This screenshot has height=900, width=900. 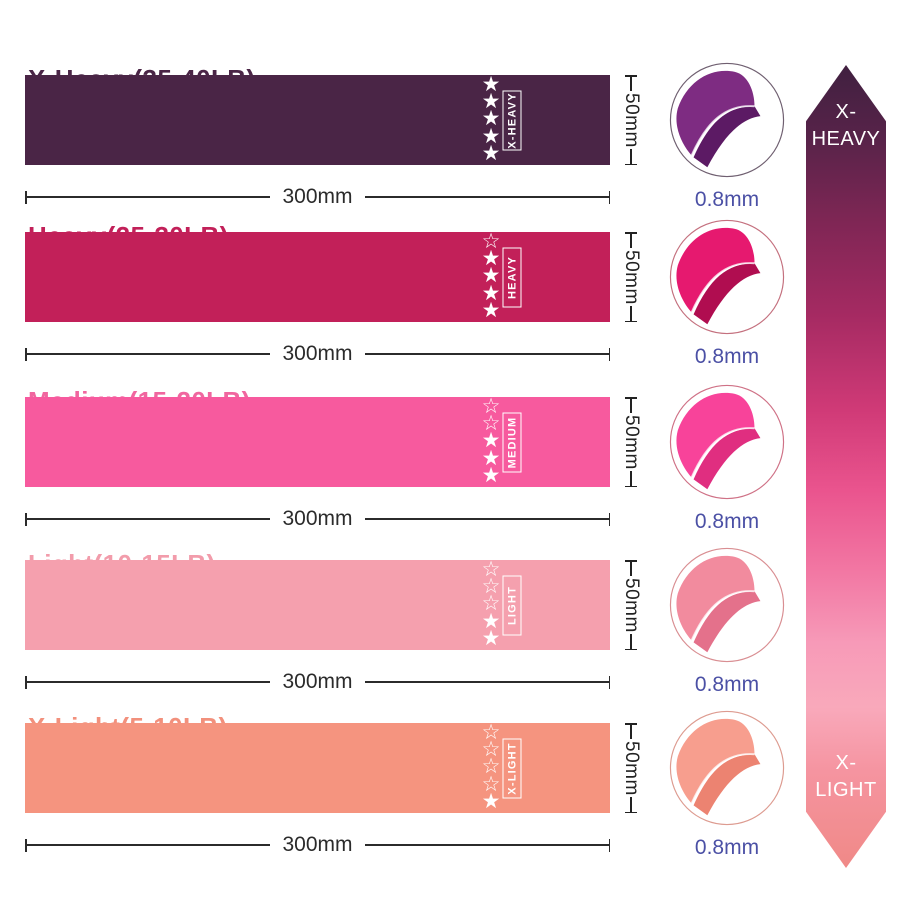 I want to click on band-name-tag: LIGHT, so click(x=512, y=605).